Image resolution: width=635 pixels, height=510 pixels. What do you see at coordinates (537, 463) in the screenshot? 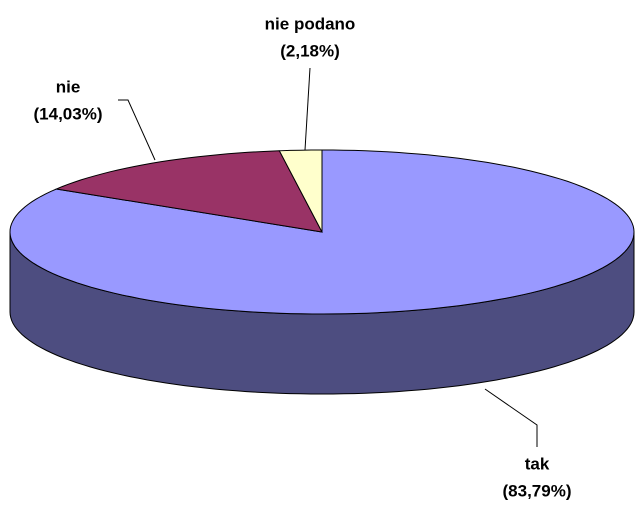
I see `slice-label: tak` at bounding box center [537, 463].